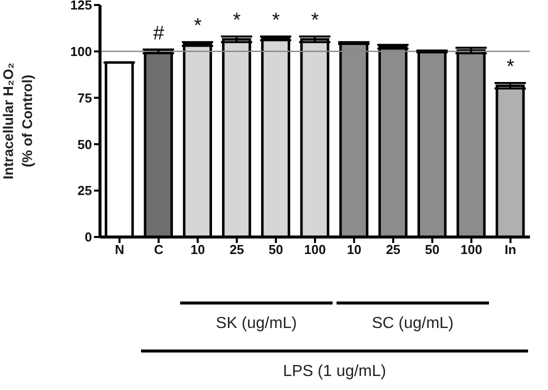 The height and width of the screenshot is (390, 548). I want to click on text: LPS (1 ug/mL), so click(334, 371).